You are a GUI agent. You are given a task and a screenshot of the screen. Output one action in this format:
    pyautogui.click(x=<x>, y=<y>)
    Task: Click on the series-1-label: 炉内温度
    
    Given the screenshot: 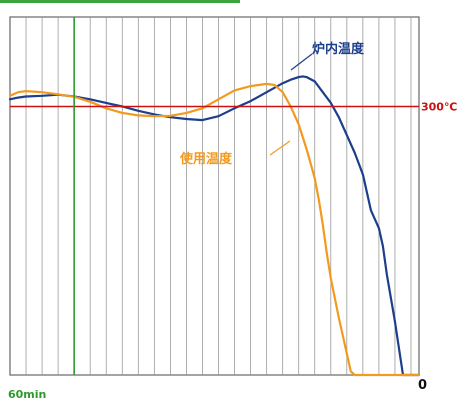 What is the action you would take?
    pyautogui.click(x=338, y=49)
    